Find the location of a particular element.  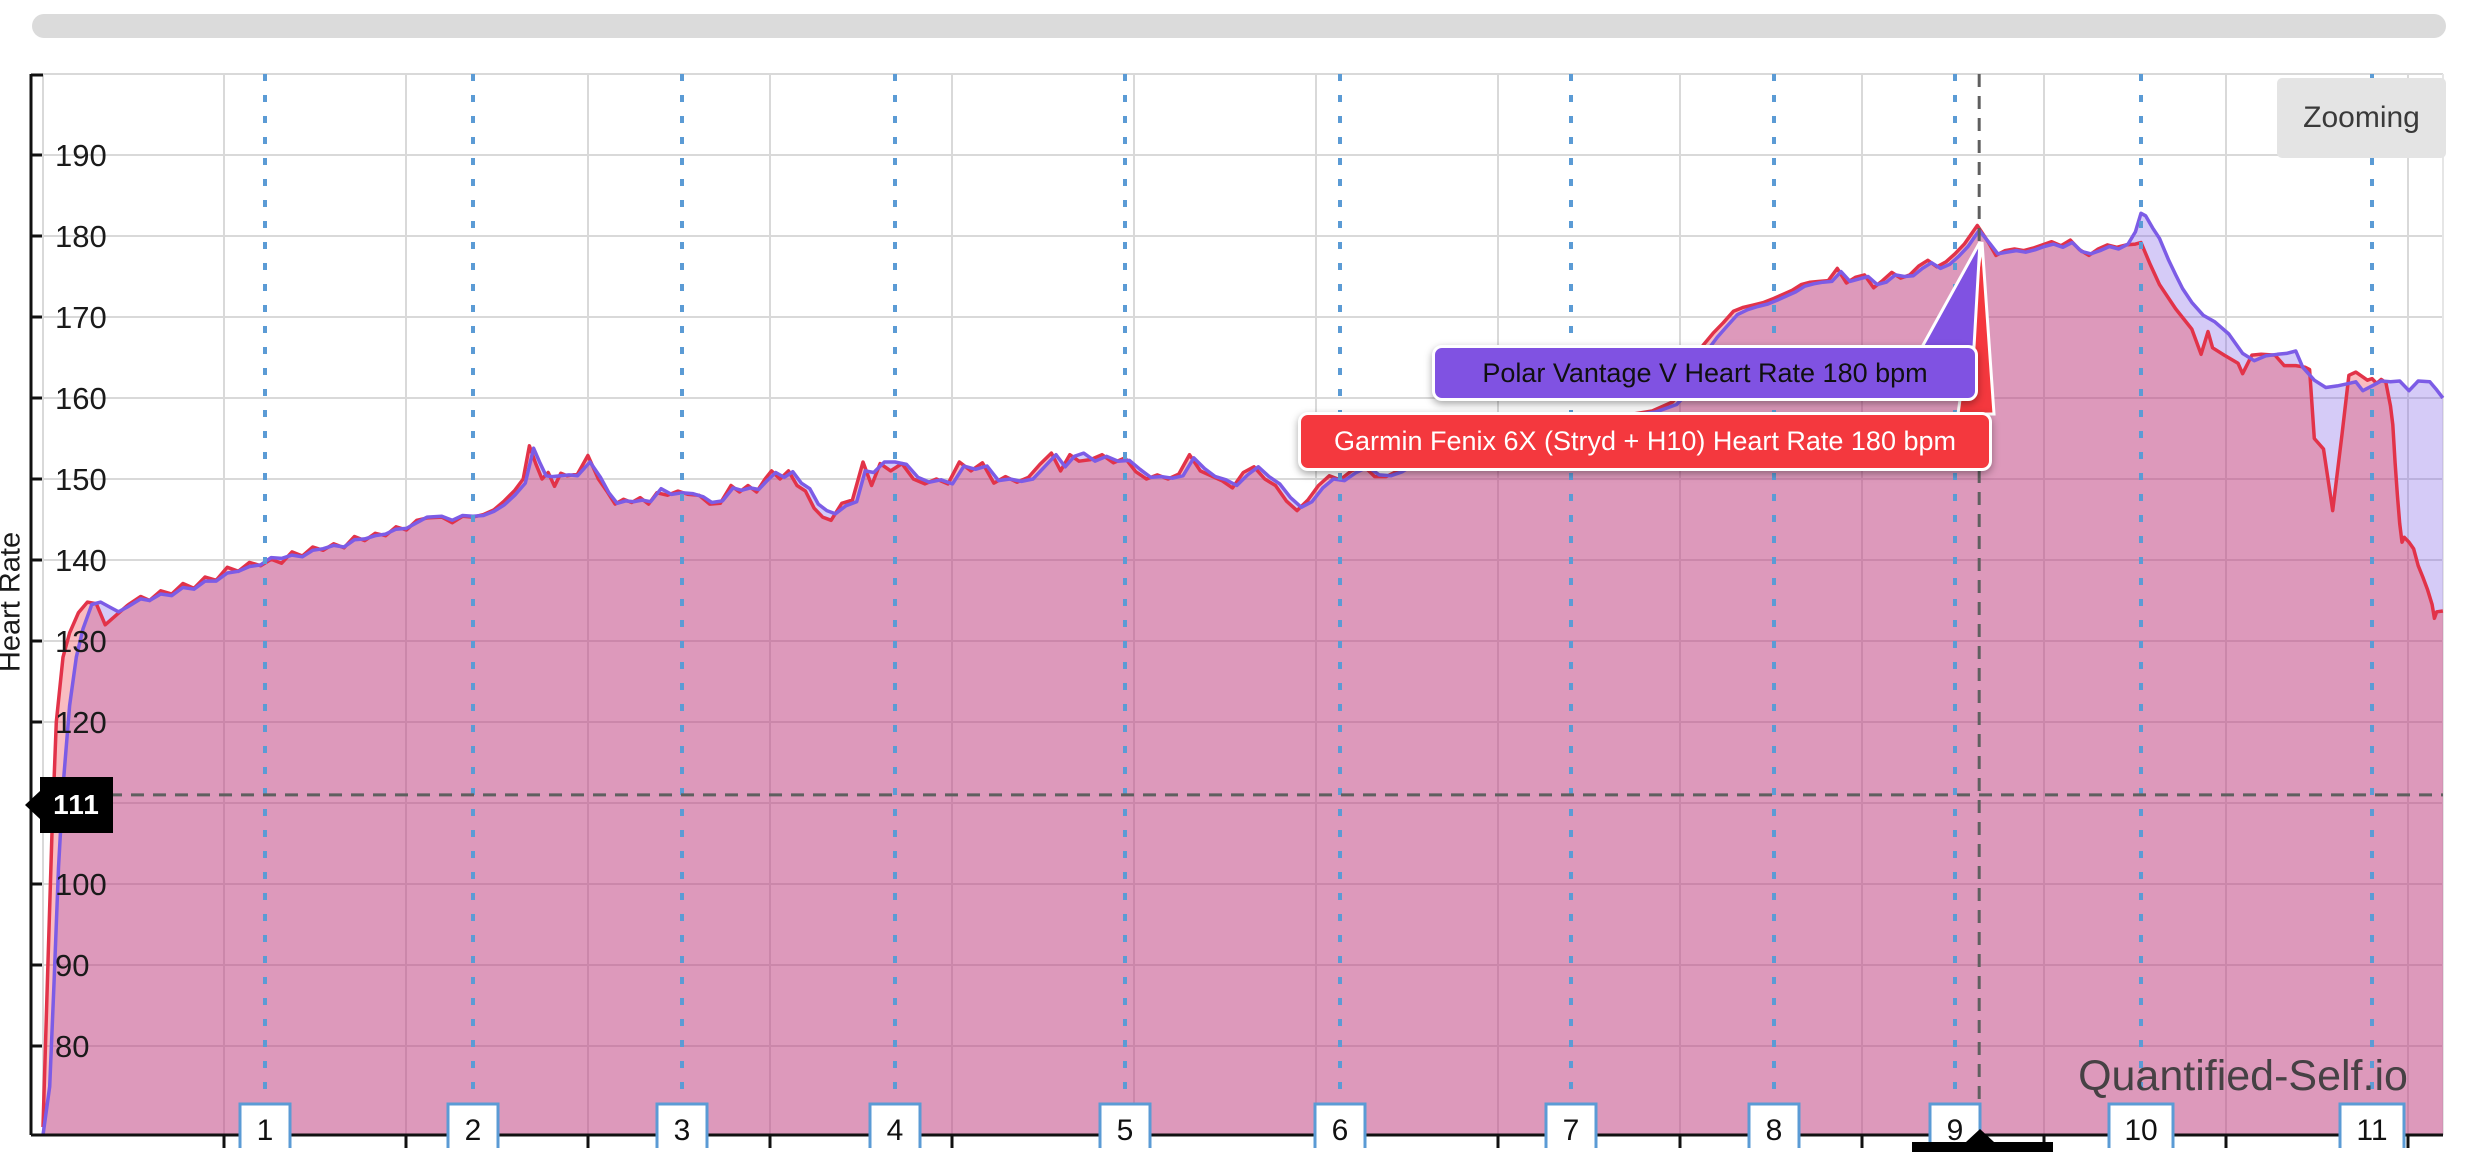

mile-marker-label: 3 is located at coordinates (682, 1130).